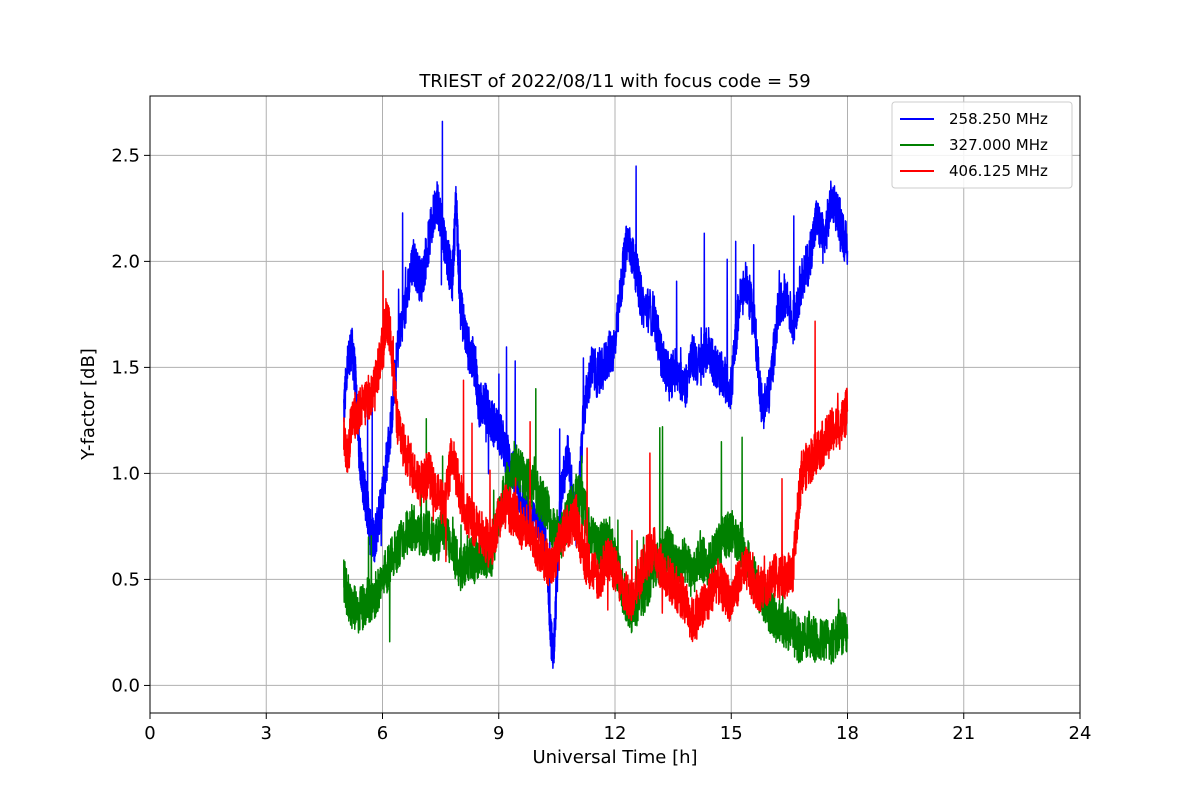  What do you see at coordinates (125, 367) in the screenshot?
I see `y-tick-label: 1.5` at bounding box center [125, 367].